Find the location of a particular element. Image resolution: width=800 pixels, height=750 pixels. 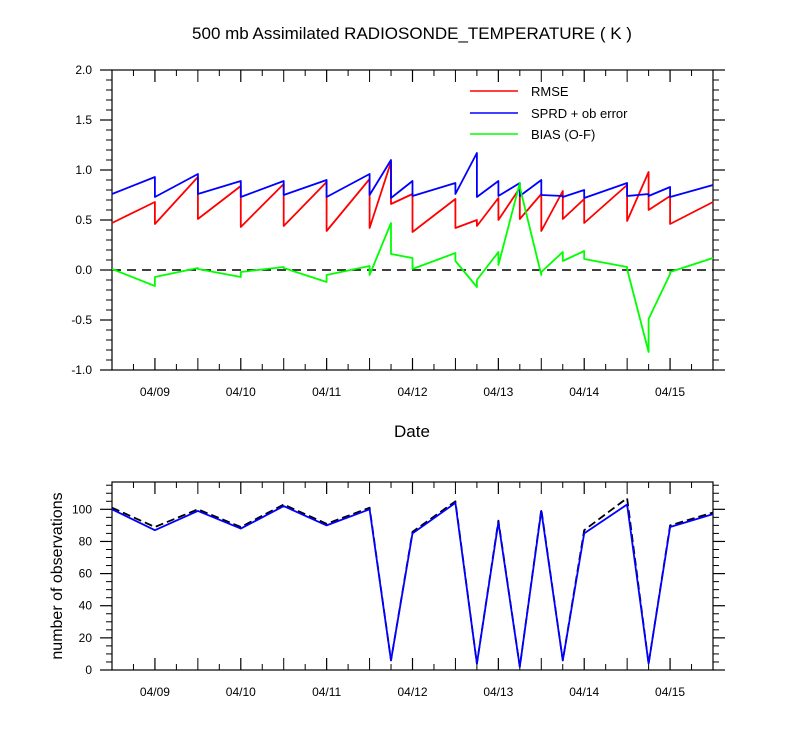

y-tick-label: 60 is located at coordinates (86, 574).